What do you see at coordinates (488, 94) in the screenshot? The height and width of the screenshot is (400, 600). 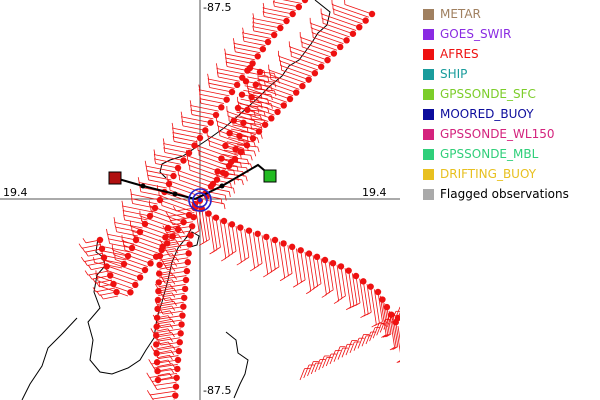 I see `legend-label: GPSSONDE_SFC` at bounding box center [488, 94].